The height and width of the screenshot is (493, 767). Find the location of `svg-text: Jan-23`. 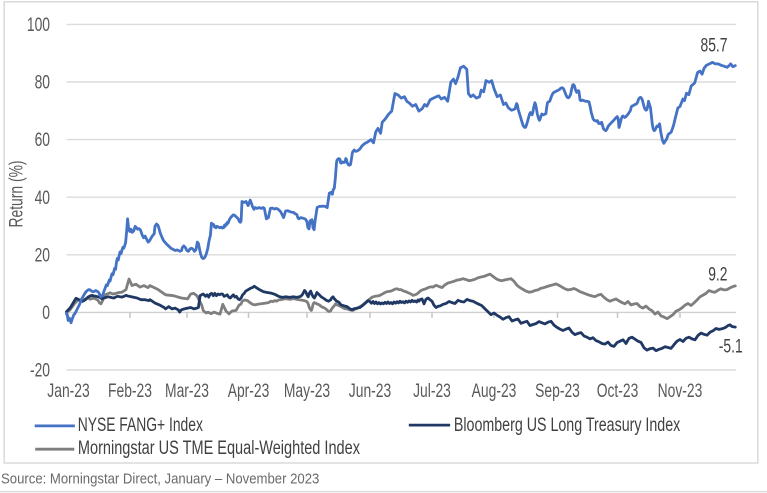

svg-text: Jan-23 is located at coordinates (68, 391).